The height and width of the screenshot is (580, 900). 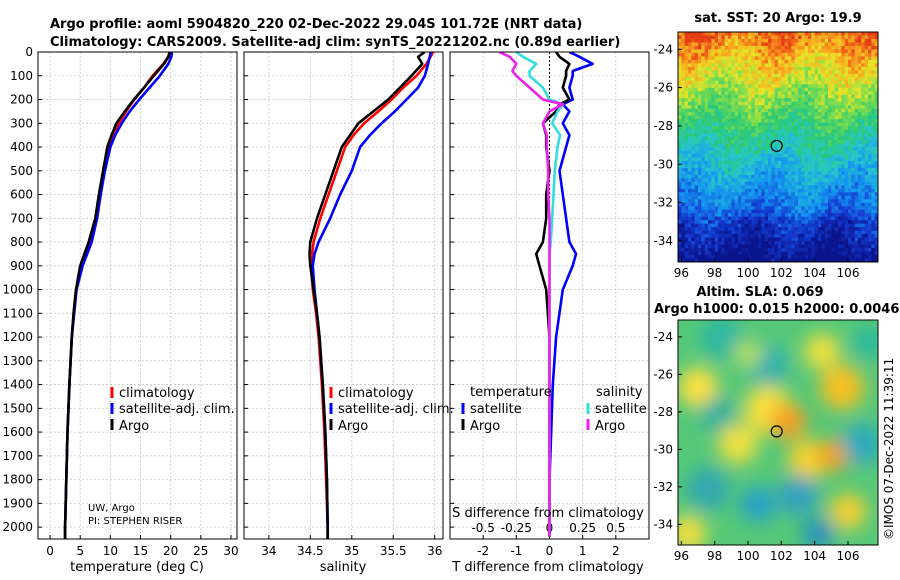 I want to click on y-tick-label: -32, so click(x=663, y=487).